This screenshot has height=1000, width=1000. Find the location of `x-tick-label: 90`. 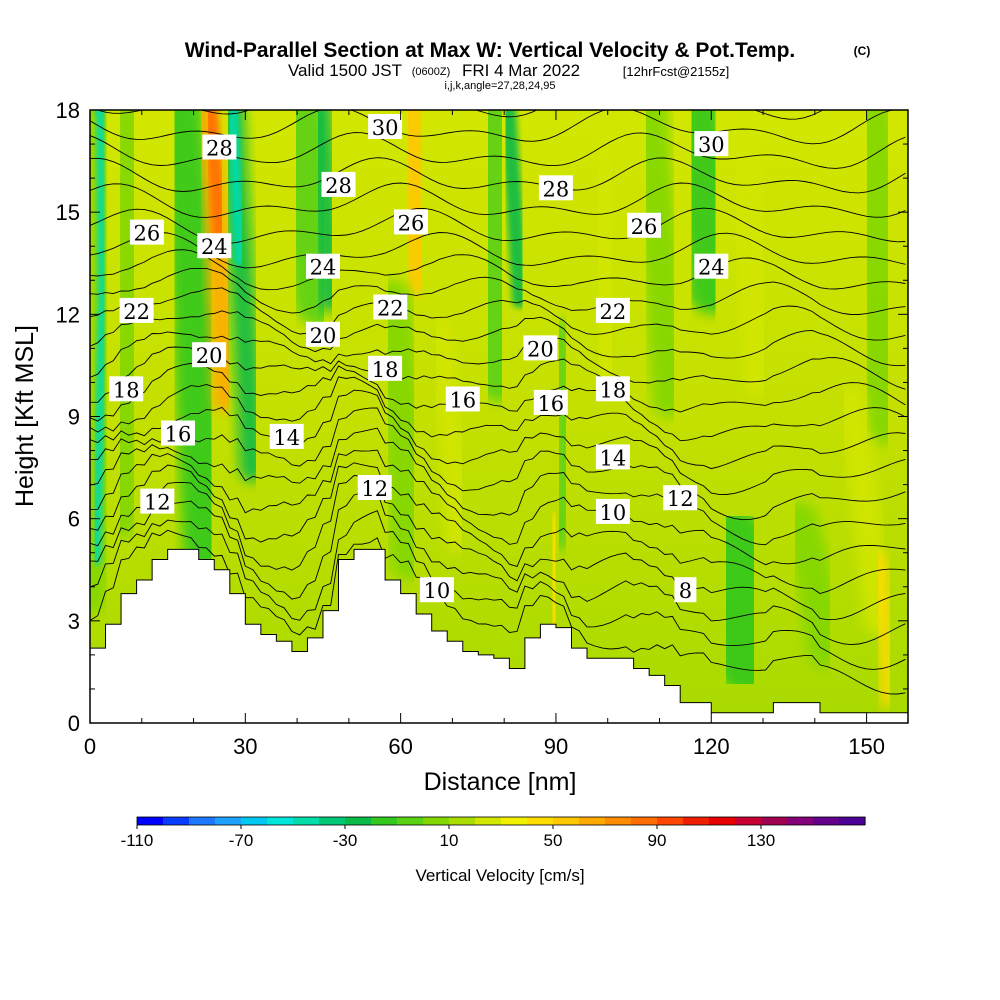

x-tick-label: 90 is located at coordinates (556, 746).